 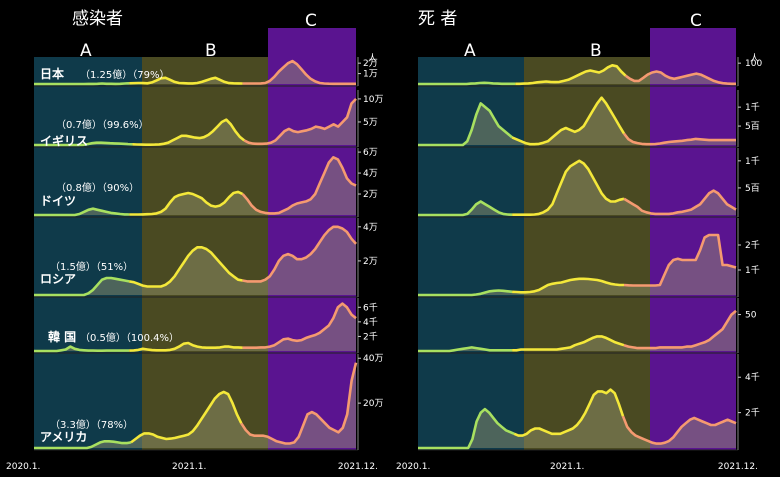 I want to click on panel-cases-3: 4万 2万, so click(x=206, y=258).